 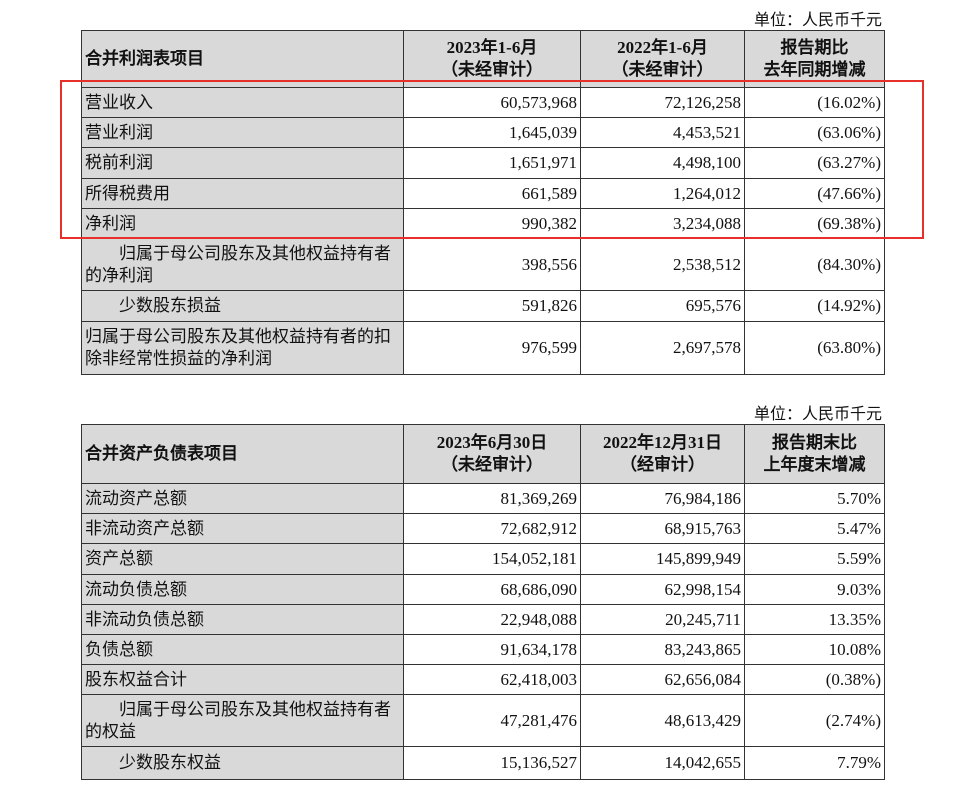 I want to click on cell-c: 9.03%, so click(x=814, y=589).